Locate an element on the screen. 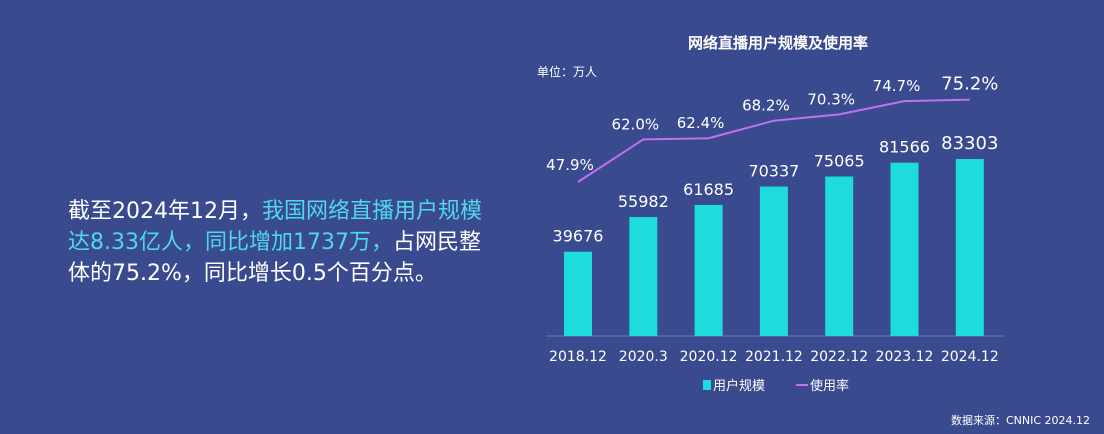  rate-value-label: 62.4% is located at coordinates (701, 123).